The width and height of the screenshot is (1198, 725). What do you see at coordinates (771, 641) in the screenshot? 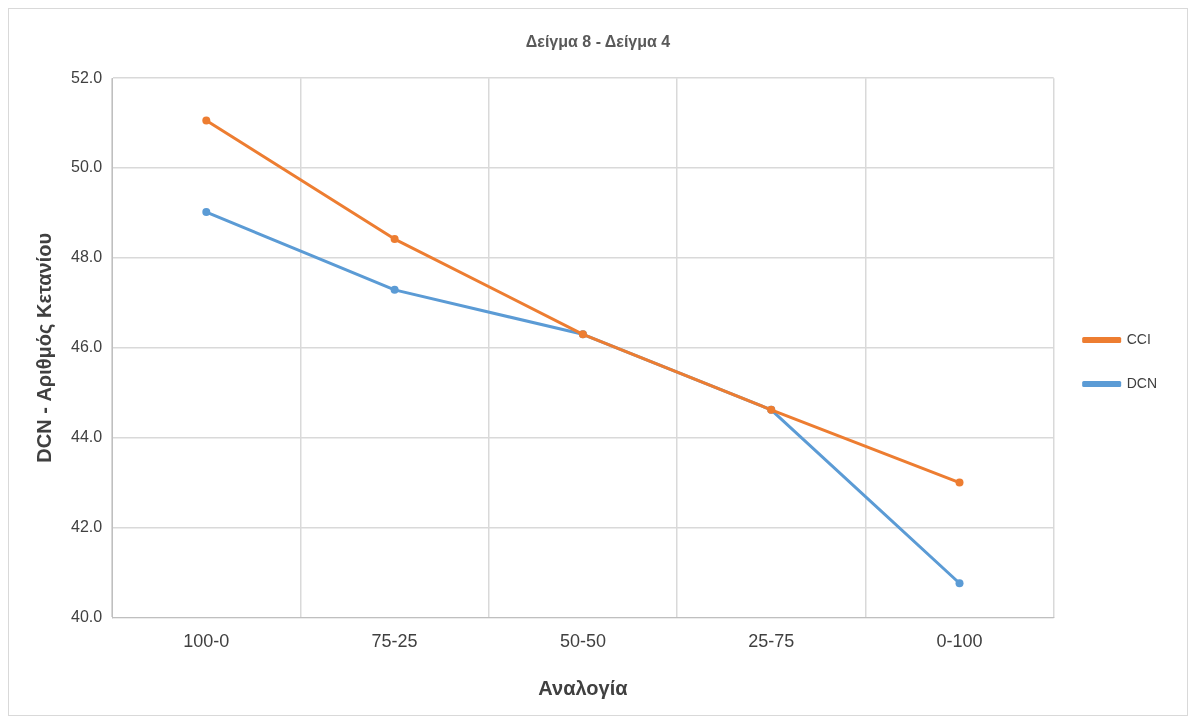
I see `x-tick-label: 25-75` at bounding box center [771, 641].